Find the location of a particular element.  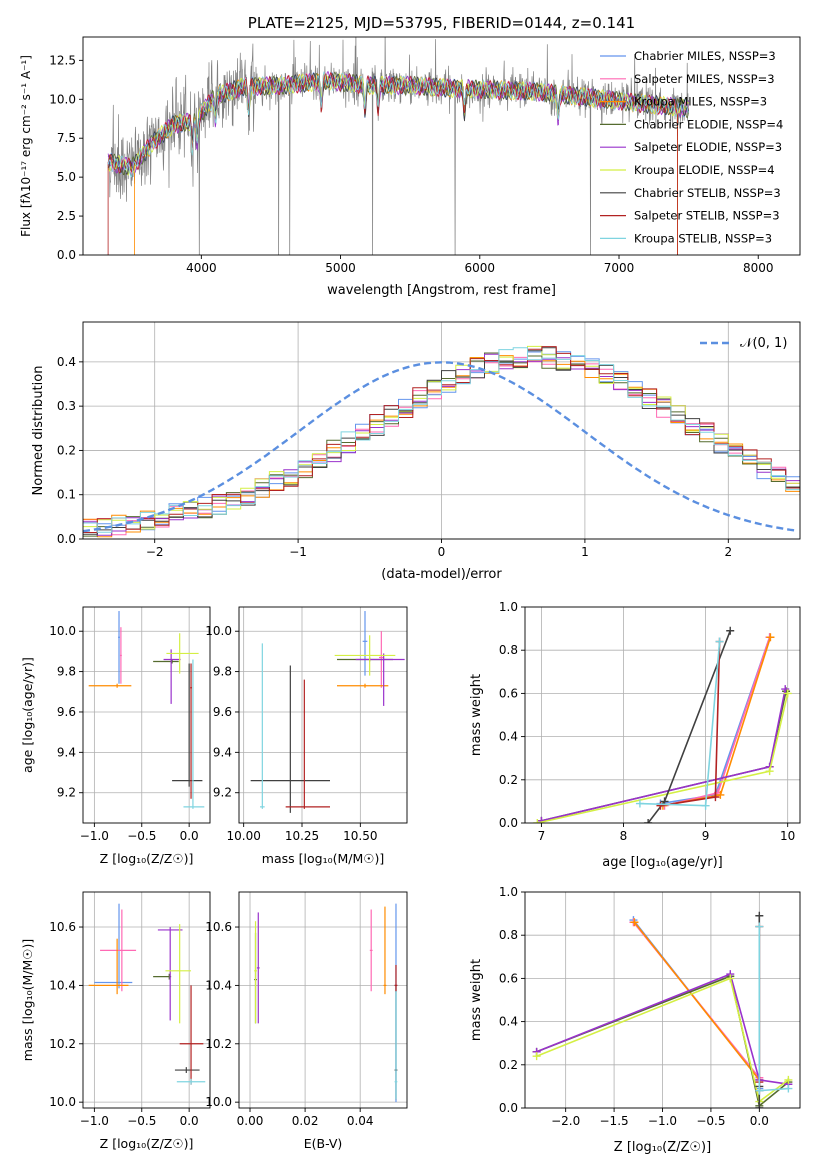

x-tick-label: 7 is located at coordinates (542, 836).